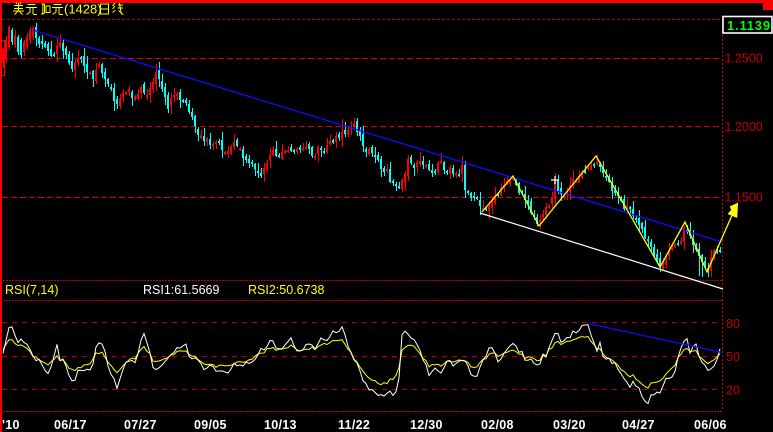  What do you see at coordinates (638, 425) in the screenshot?
I see `svg-text: 04/27` at bounding box center [638, 425].